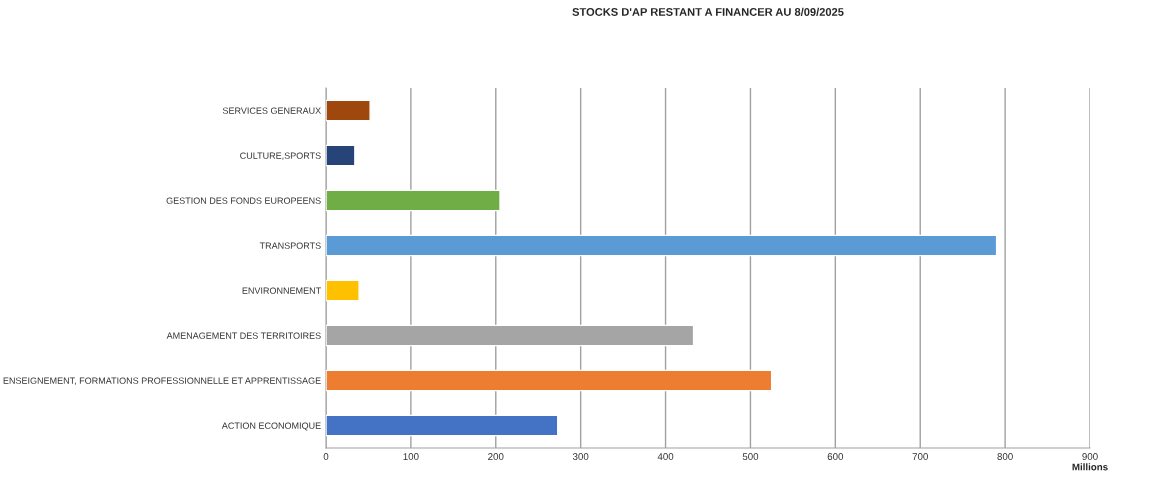  Describe the element at coordinates (243, 200) in the screenshot. I see `y-tick-label: GESTION DES FONDS EUROPEENS` at that location.